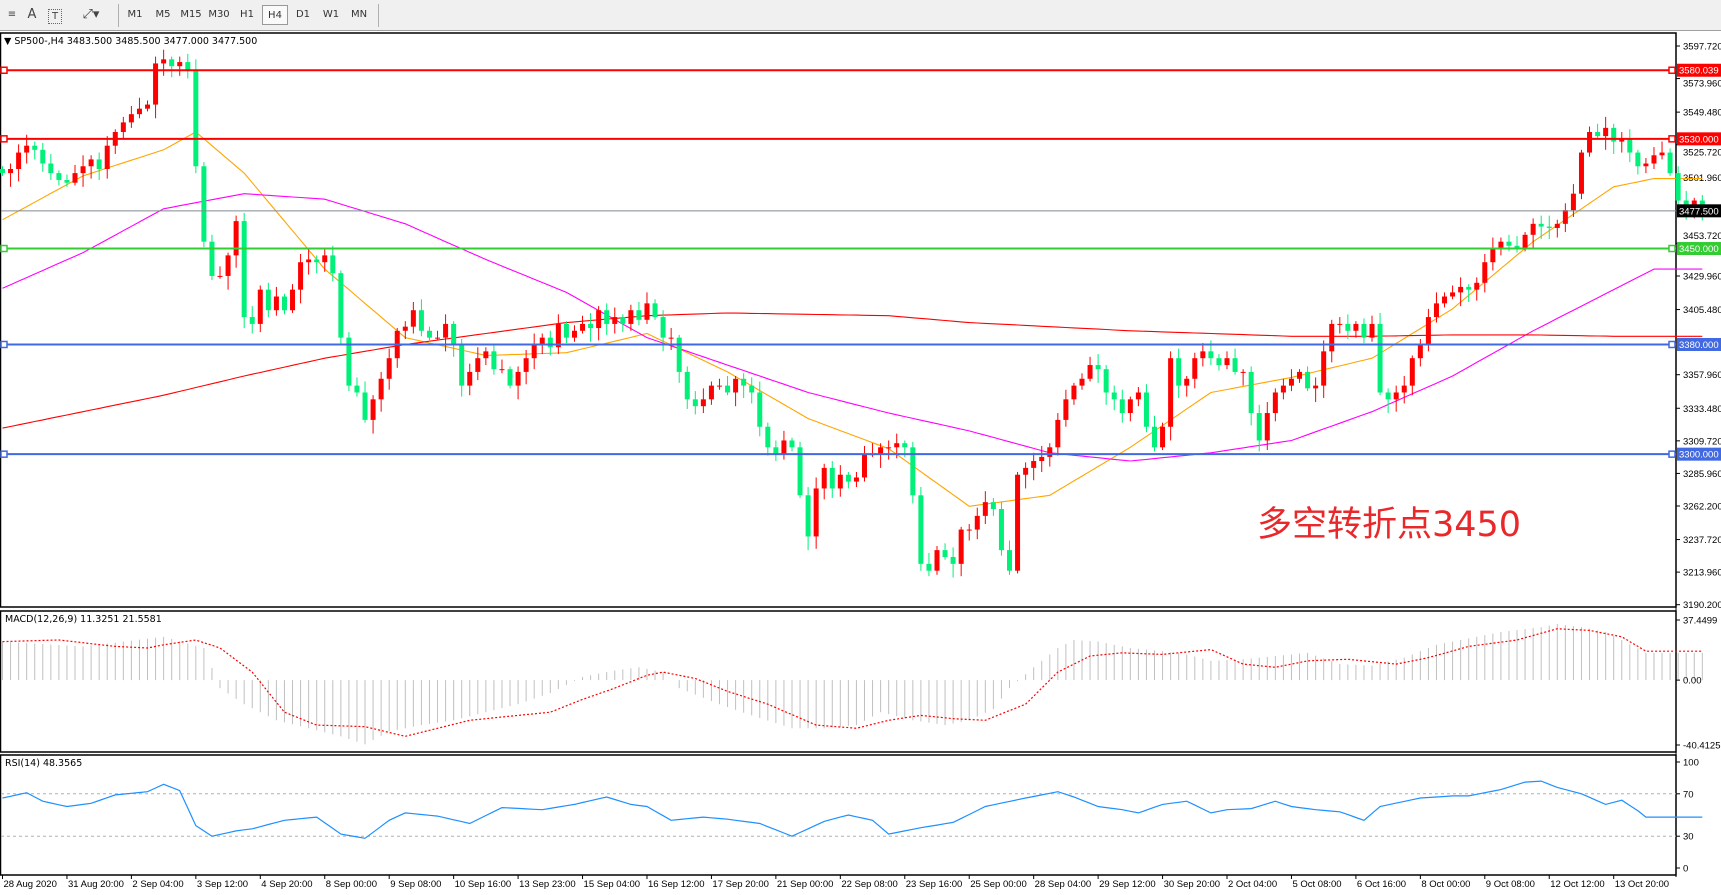  Describe the element at coordinates (1688, 794) in the screenshot. I see `rsi-tick-label: 70` at that location.